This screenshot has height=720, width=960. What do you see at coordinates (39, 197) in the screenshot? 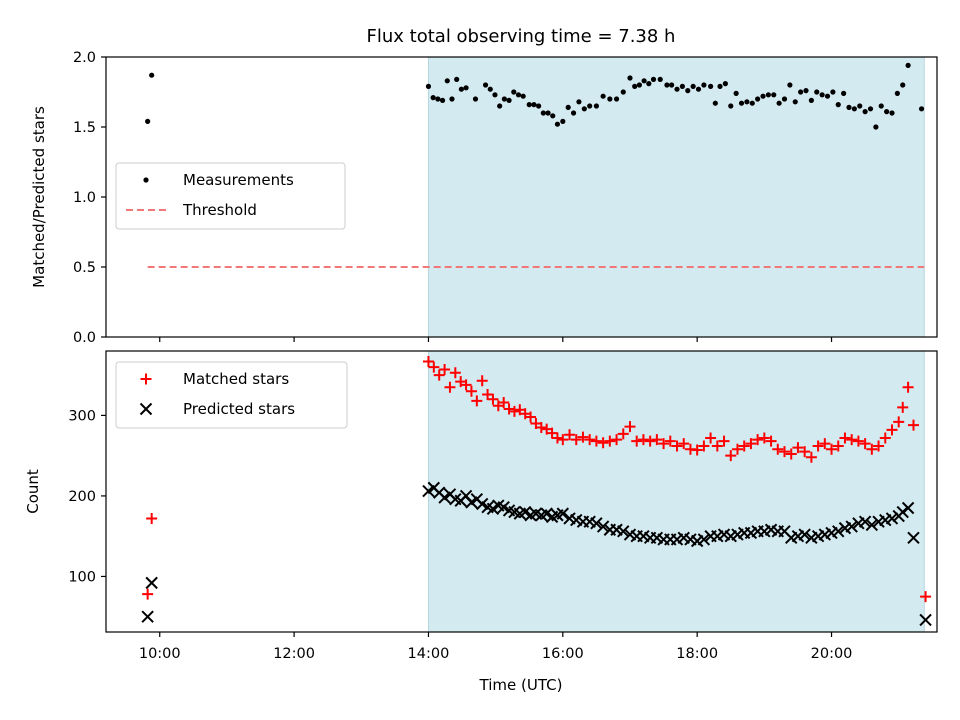
I see `y-axis-label: Matched/Predicted stars` at bounding box center [39, 197].